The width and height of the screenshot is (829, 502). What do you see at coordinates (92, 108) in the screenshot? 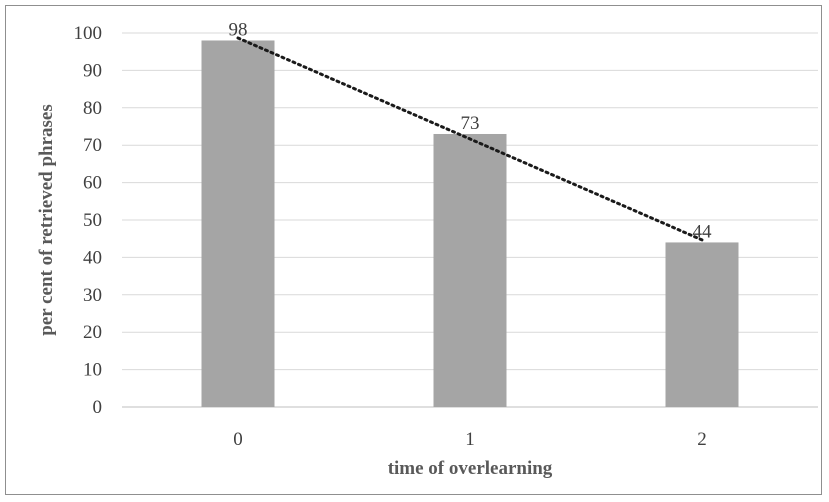
I see `y-tick-label: 80` at bounding box center [92, 108].